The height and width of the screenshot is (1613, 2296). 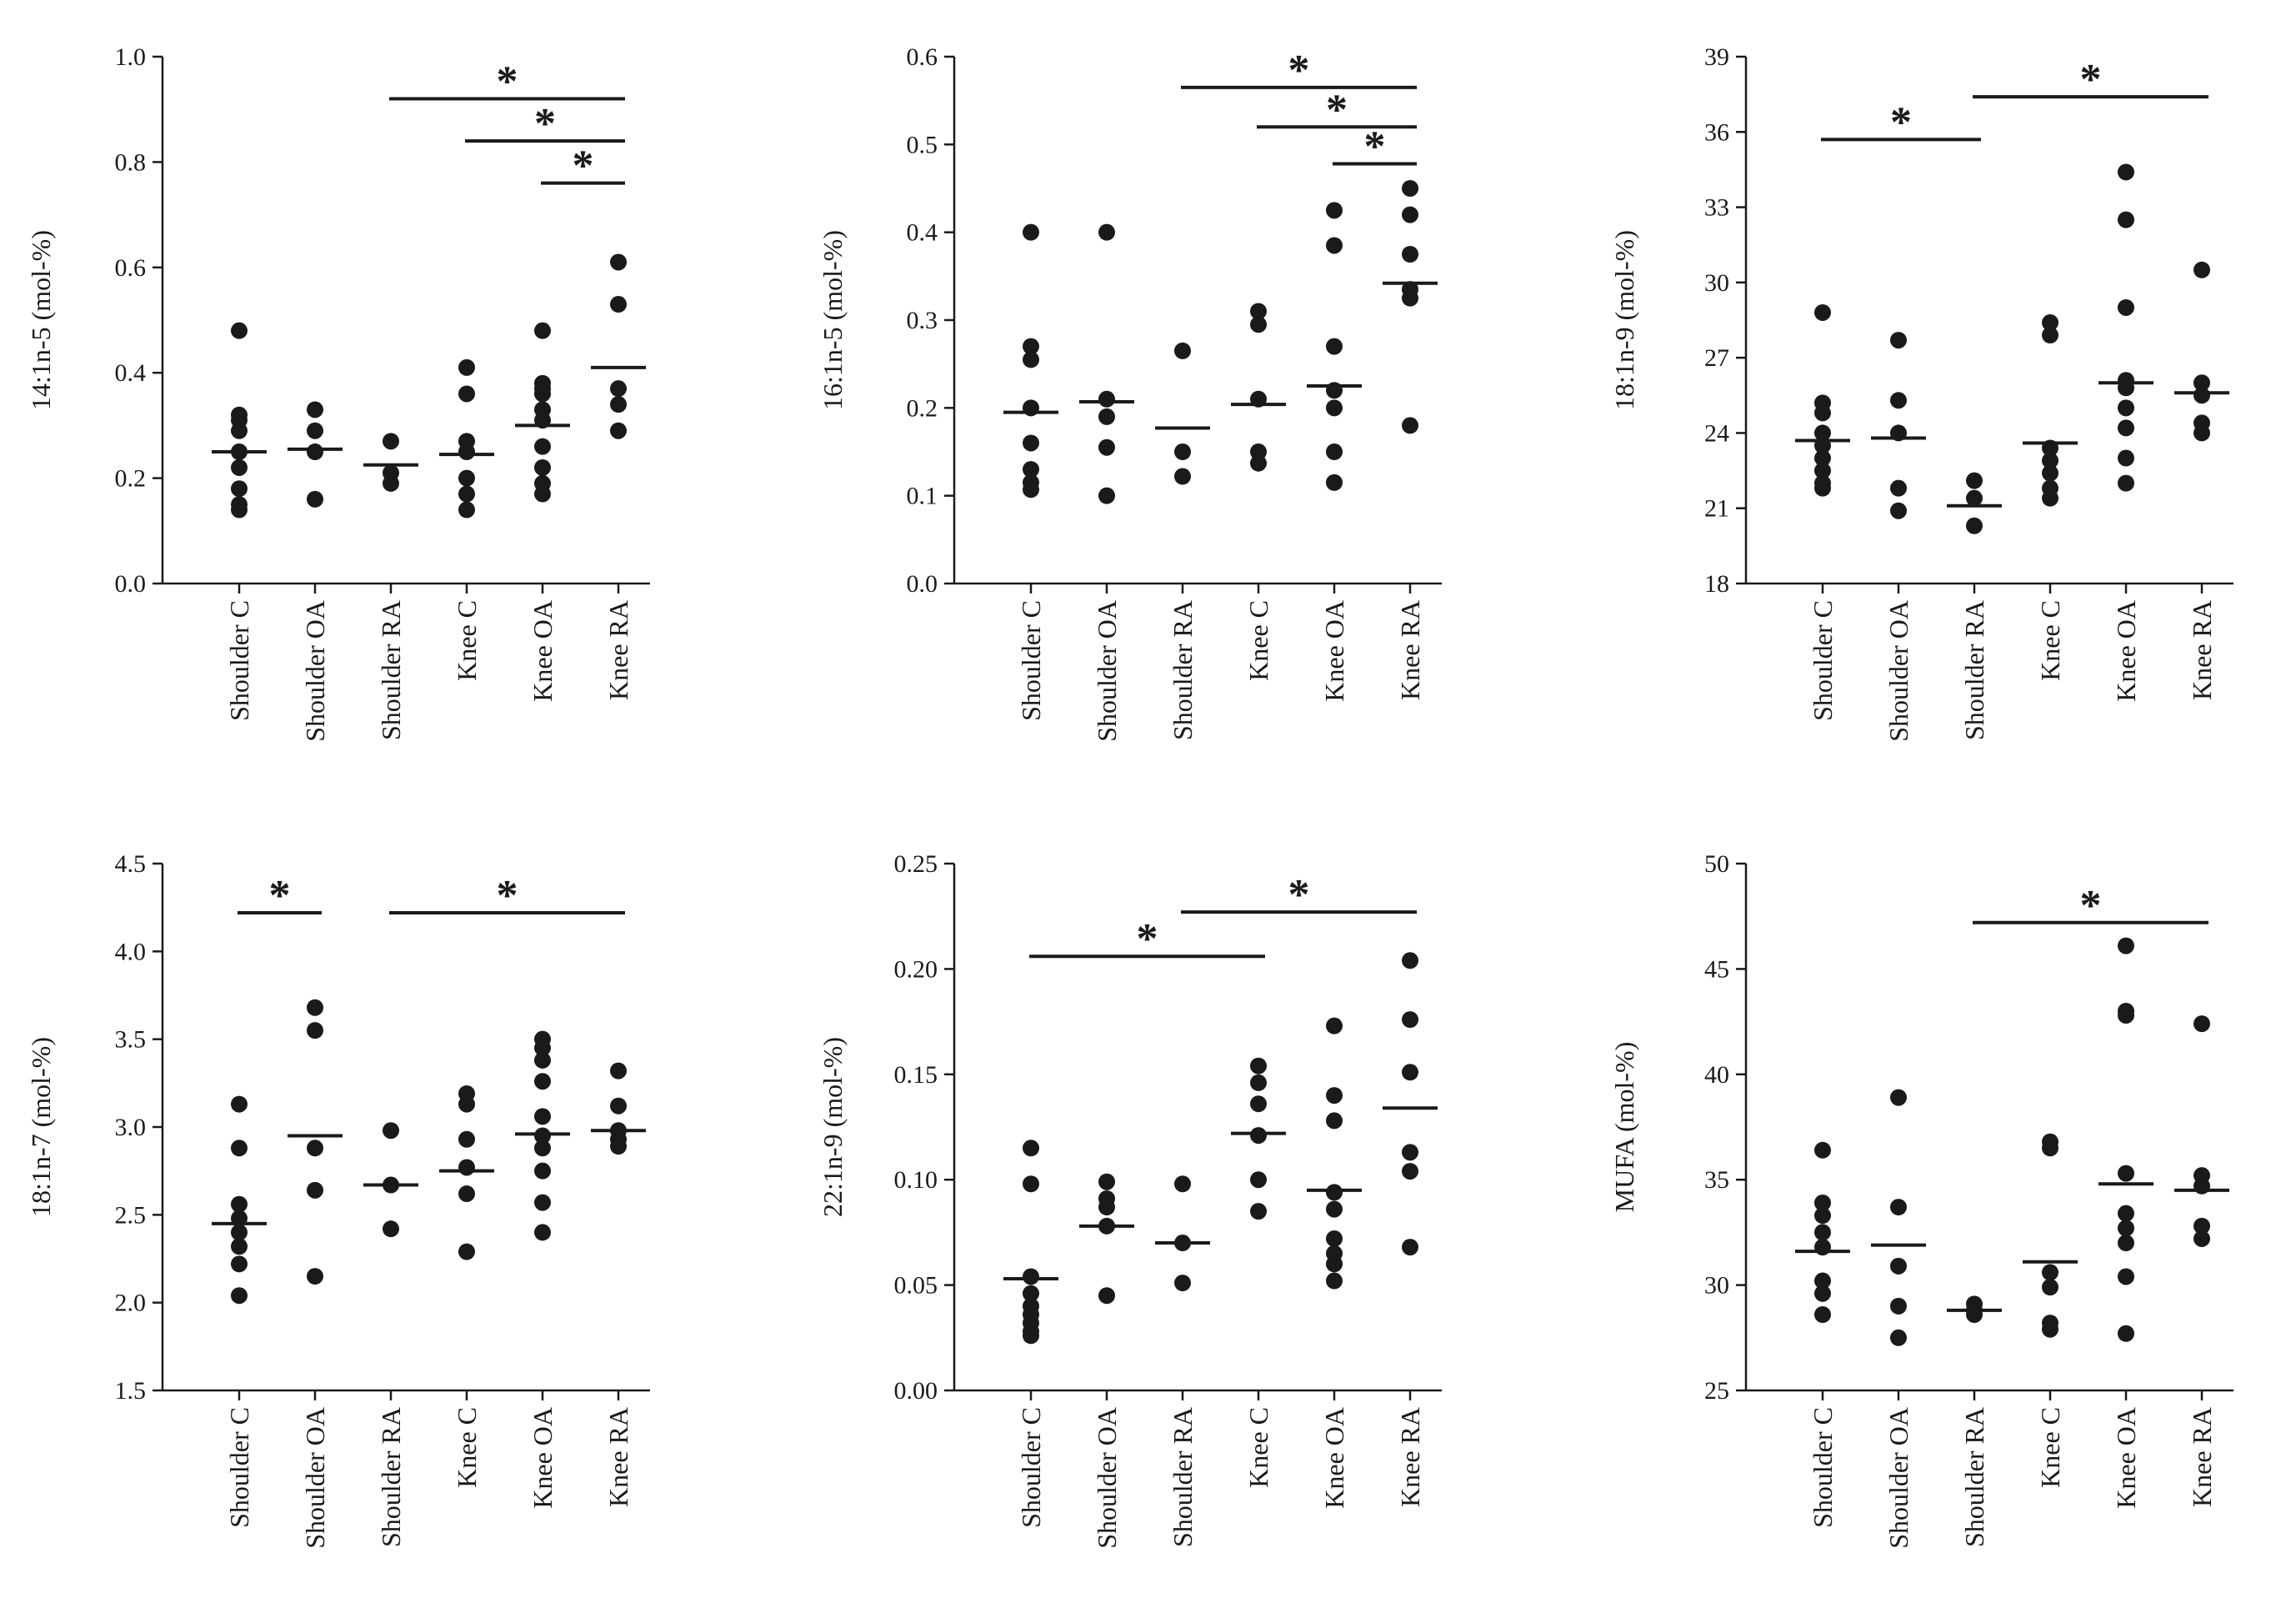 What do you see at coordinates (916, 1286) in the screenshot?
I see `y-tick-label: 0.05` at bounding box center [916, 1286].